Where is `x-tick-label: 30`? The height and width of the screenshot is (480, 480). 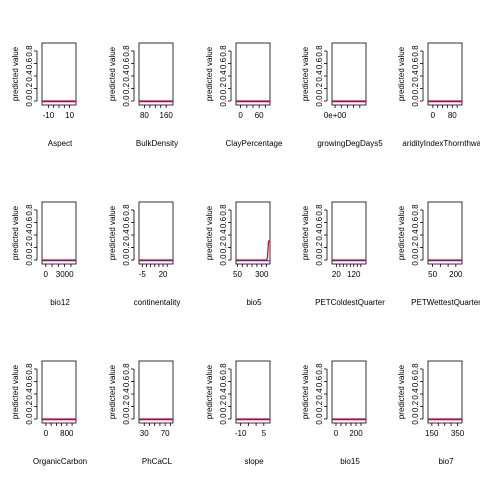 x-tick-label: 30 is located at coordinates (144, 433).